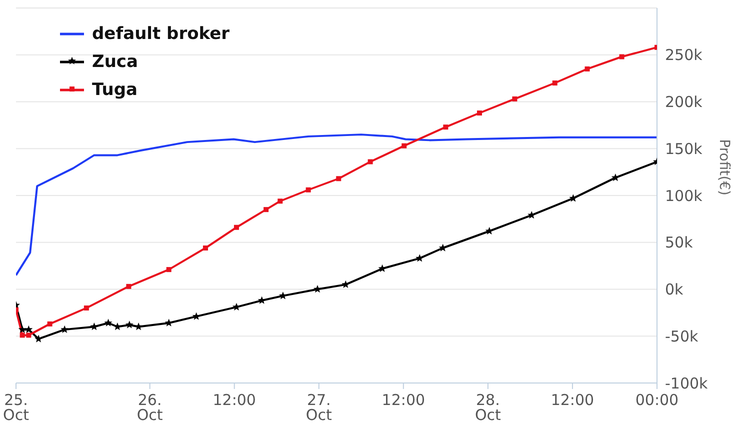  I want to click on x-tick-label: 28. Oct, so click(488, 407).